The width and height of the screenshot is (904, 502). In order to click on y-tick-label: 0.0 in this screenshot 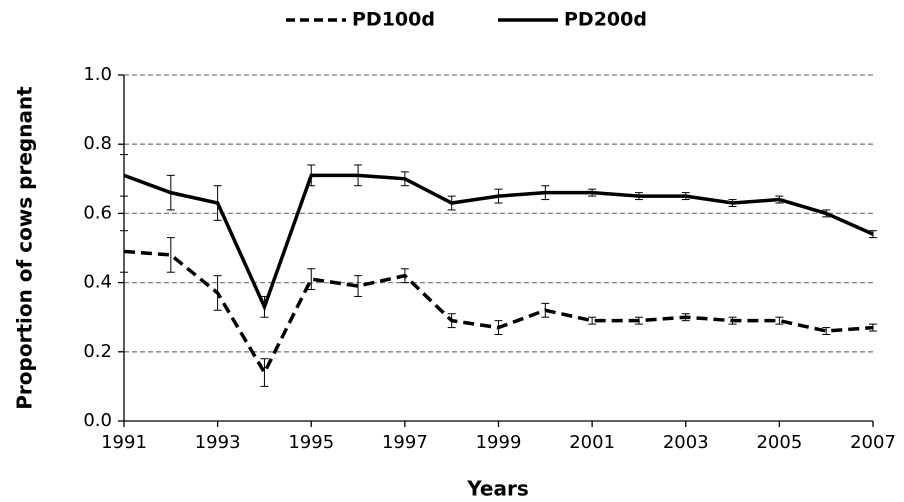, I will do `click(97, 420)`.